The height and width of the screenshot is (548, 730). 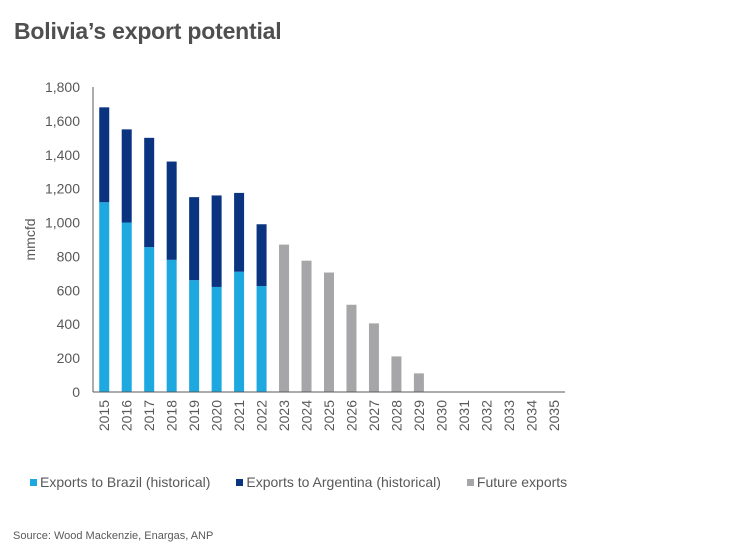 What do you see at coordinates (194, 239) in the screenshot?
I see `bar-argentina-2019` at bounding box center [194, 239].